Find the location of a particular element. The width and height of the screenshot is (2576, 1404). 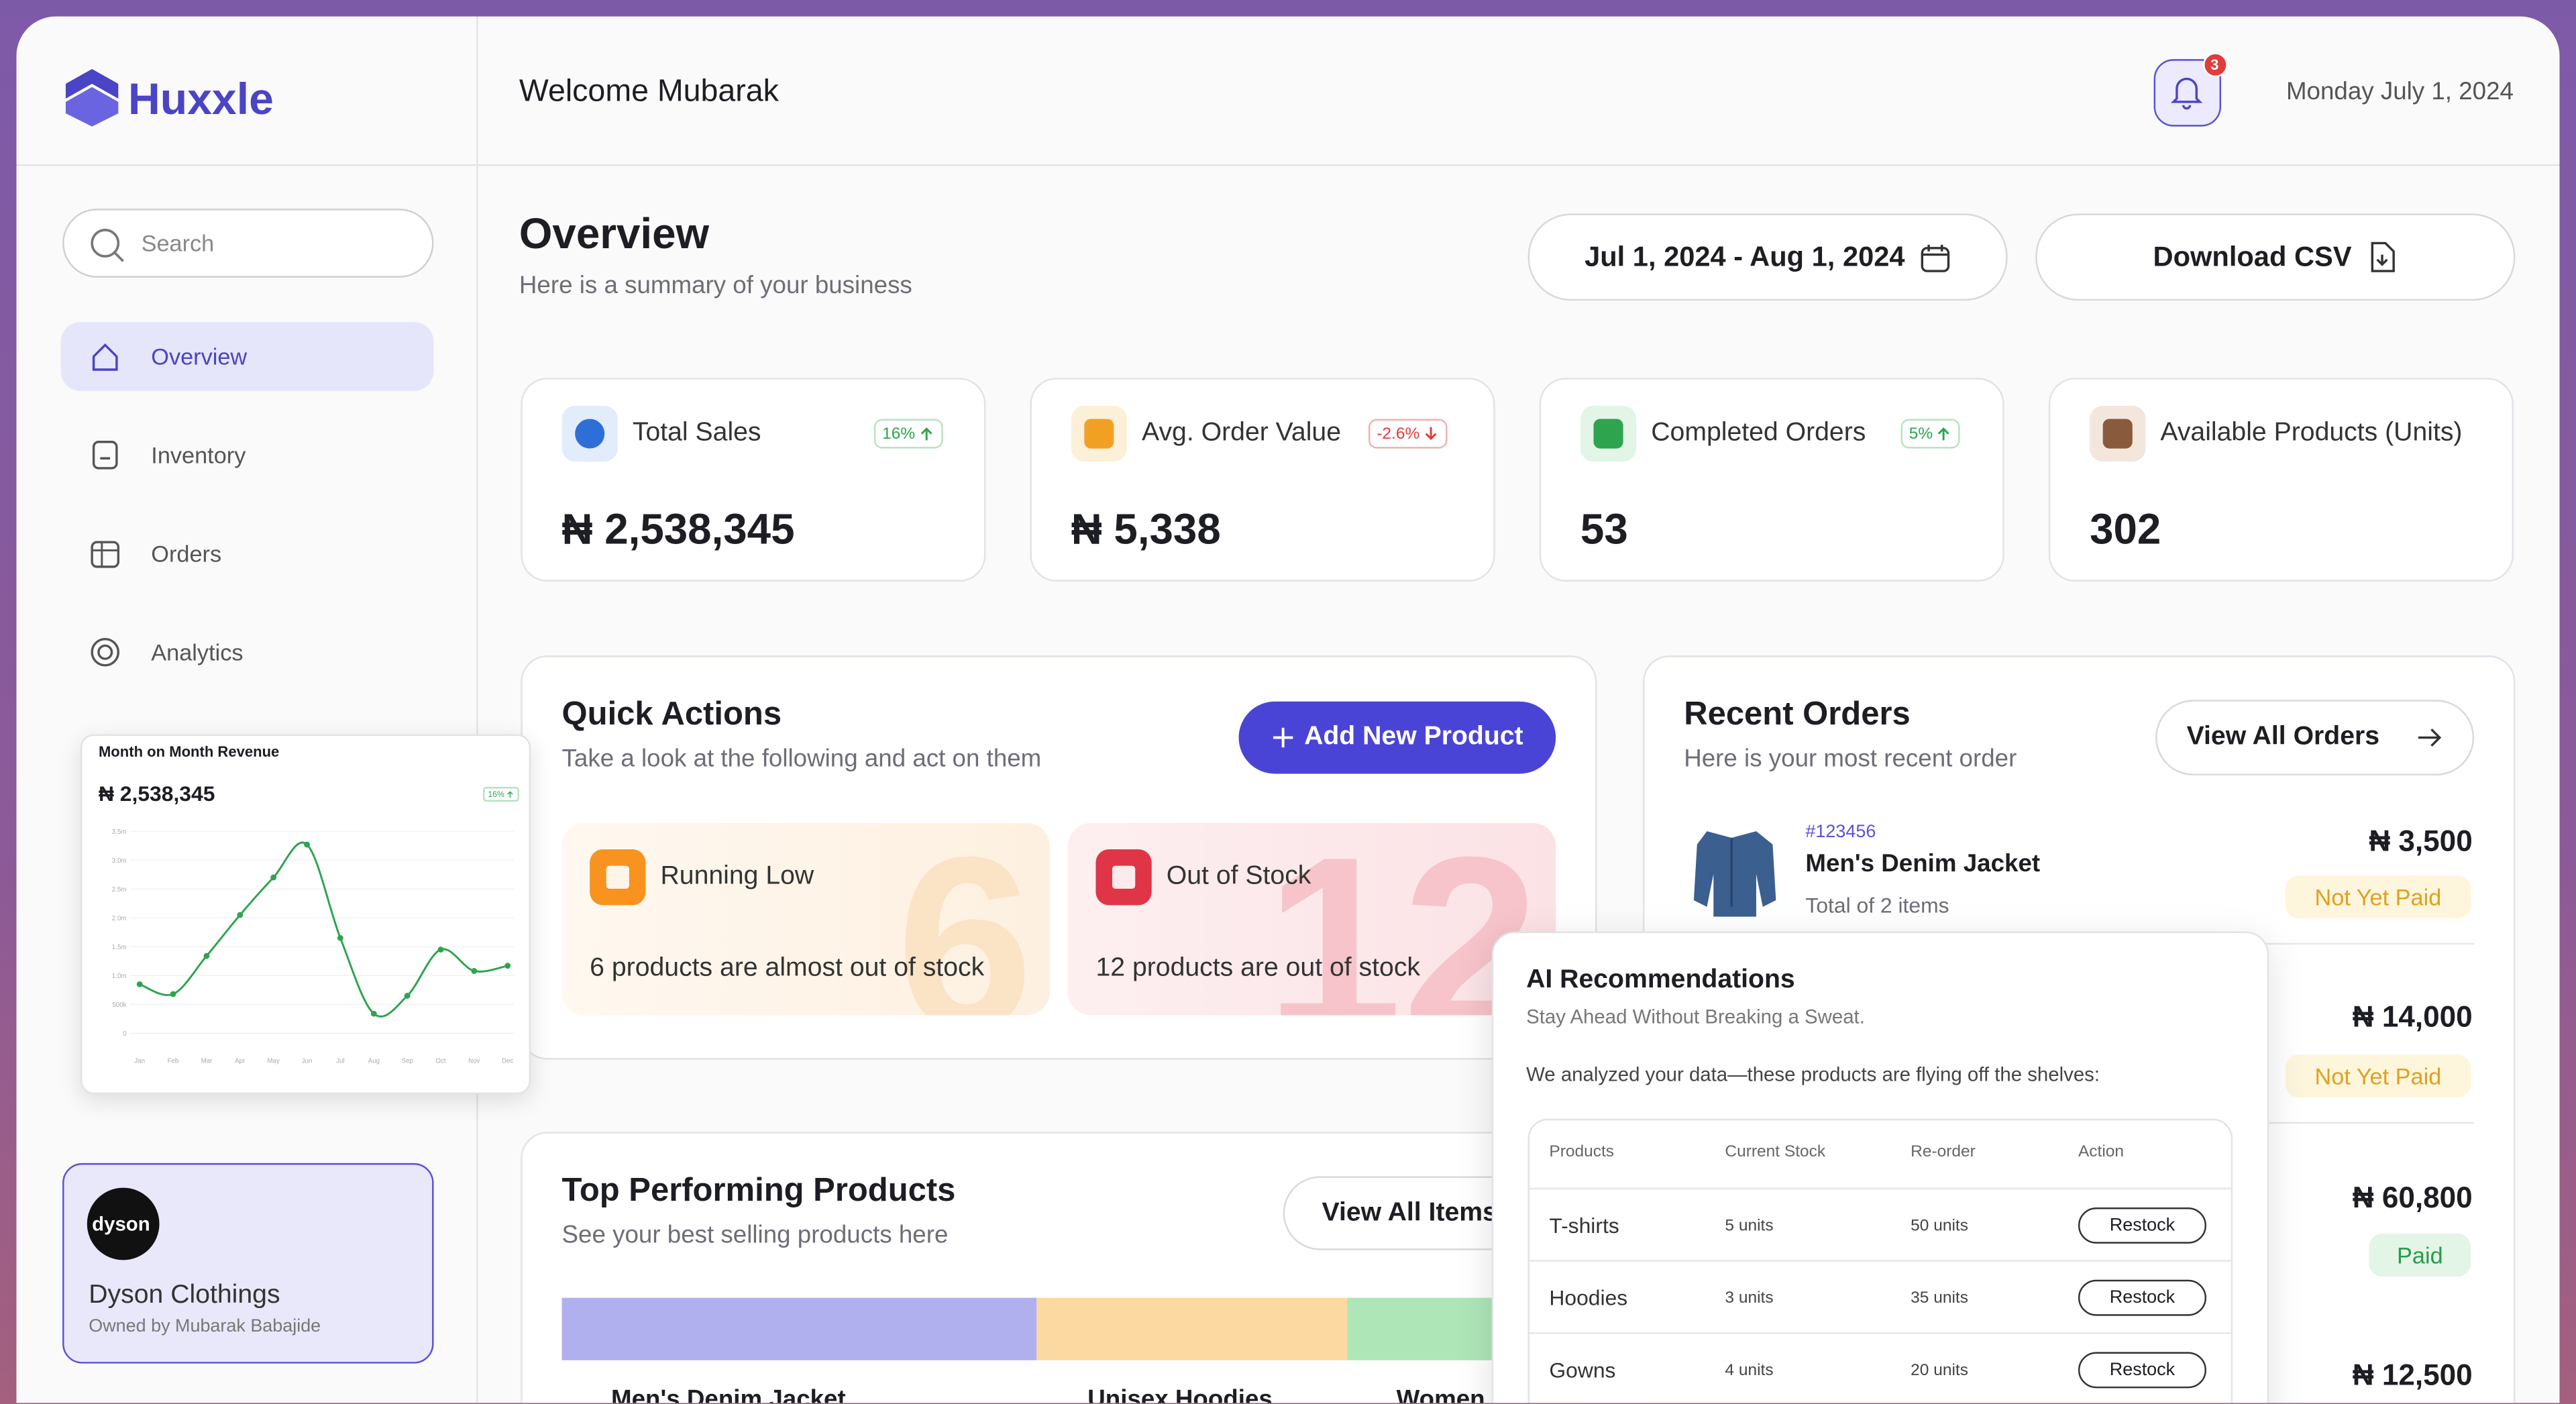

product-label: Men's Denim Jacket is located at coordinates (728, 1394).